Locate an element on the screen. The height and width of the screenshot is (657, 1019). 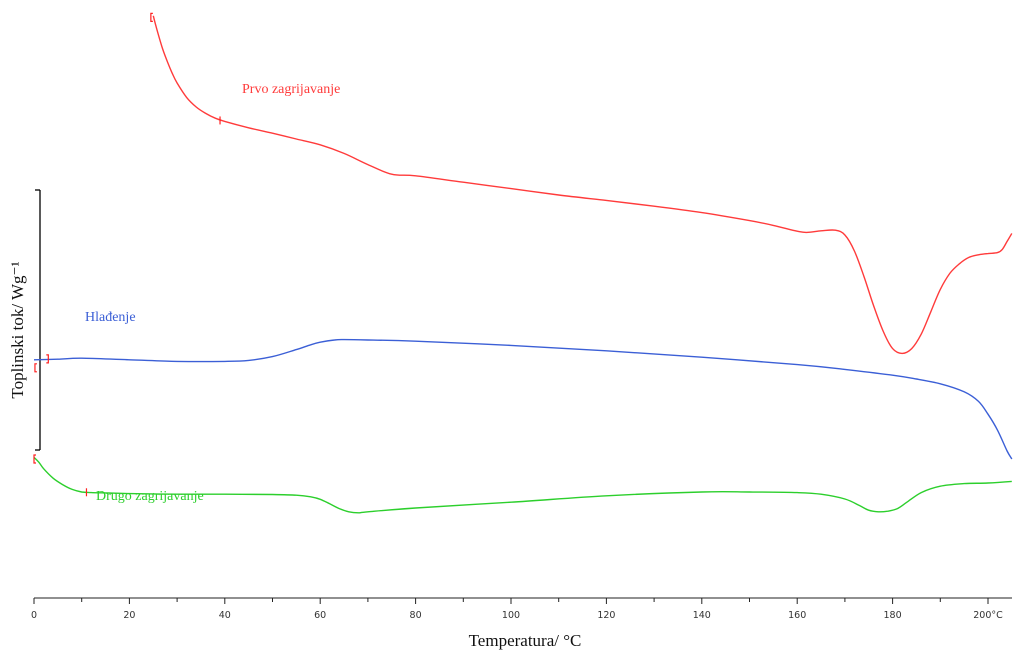
integration-markers is located at coordinates (127, 254).